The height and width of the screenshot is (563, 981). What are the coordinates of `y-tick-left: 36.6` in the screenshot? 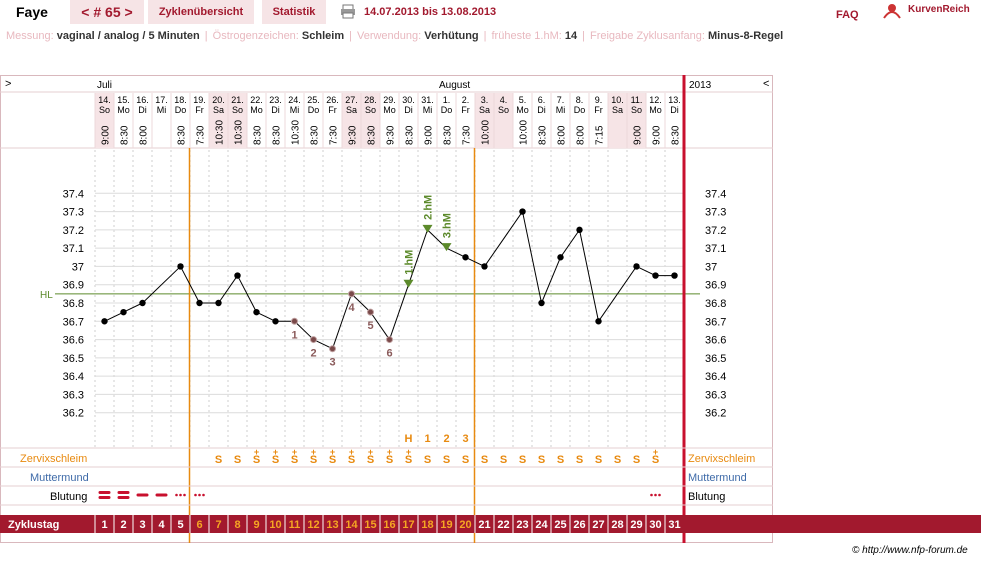 It's located at (73, 341).